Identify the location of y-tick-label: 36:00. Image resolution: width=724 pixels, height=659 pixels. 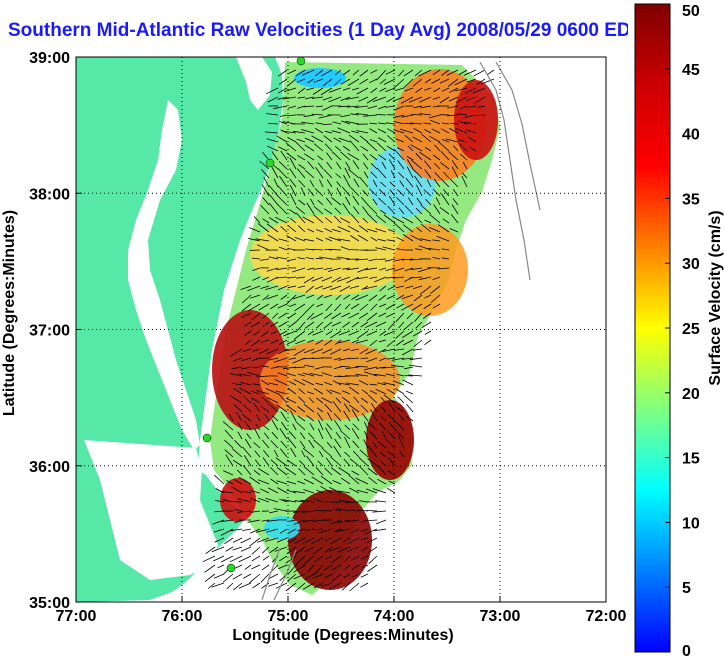
(49, 467).